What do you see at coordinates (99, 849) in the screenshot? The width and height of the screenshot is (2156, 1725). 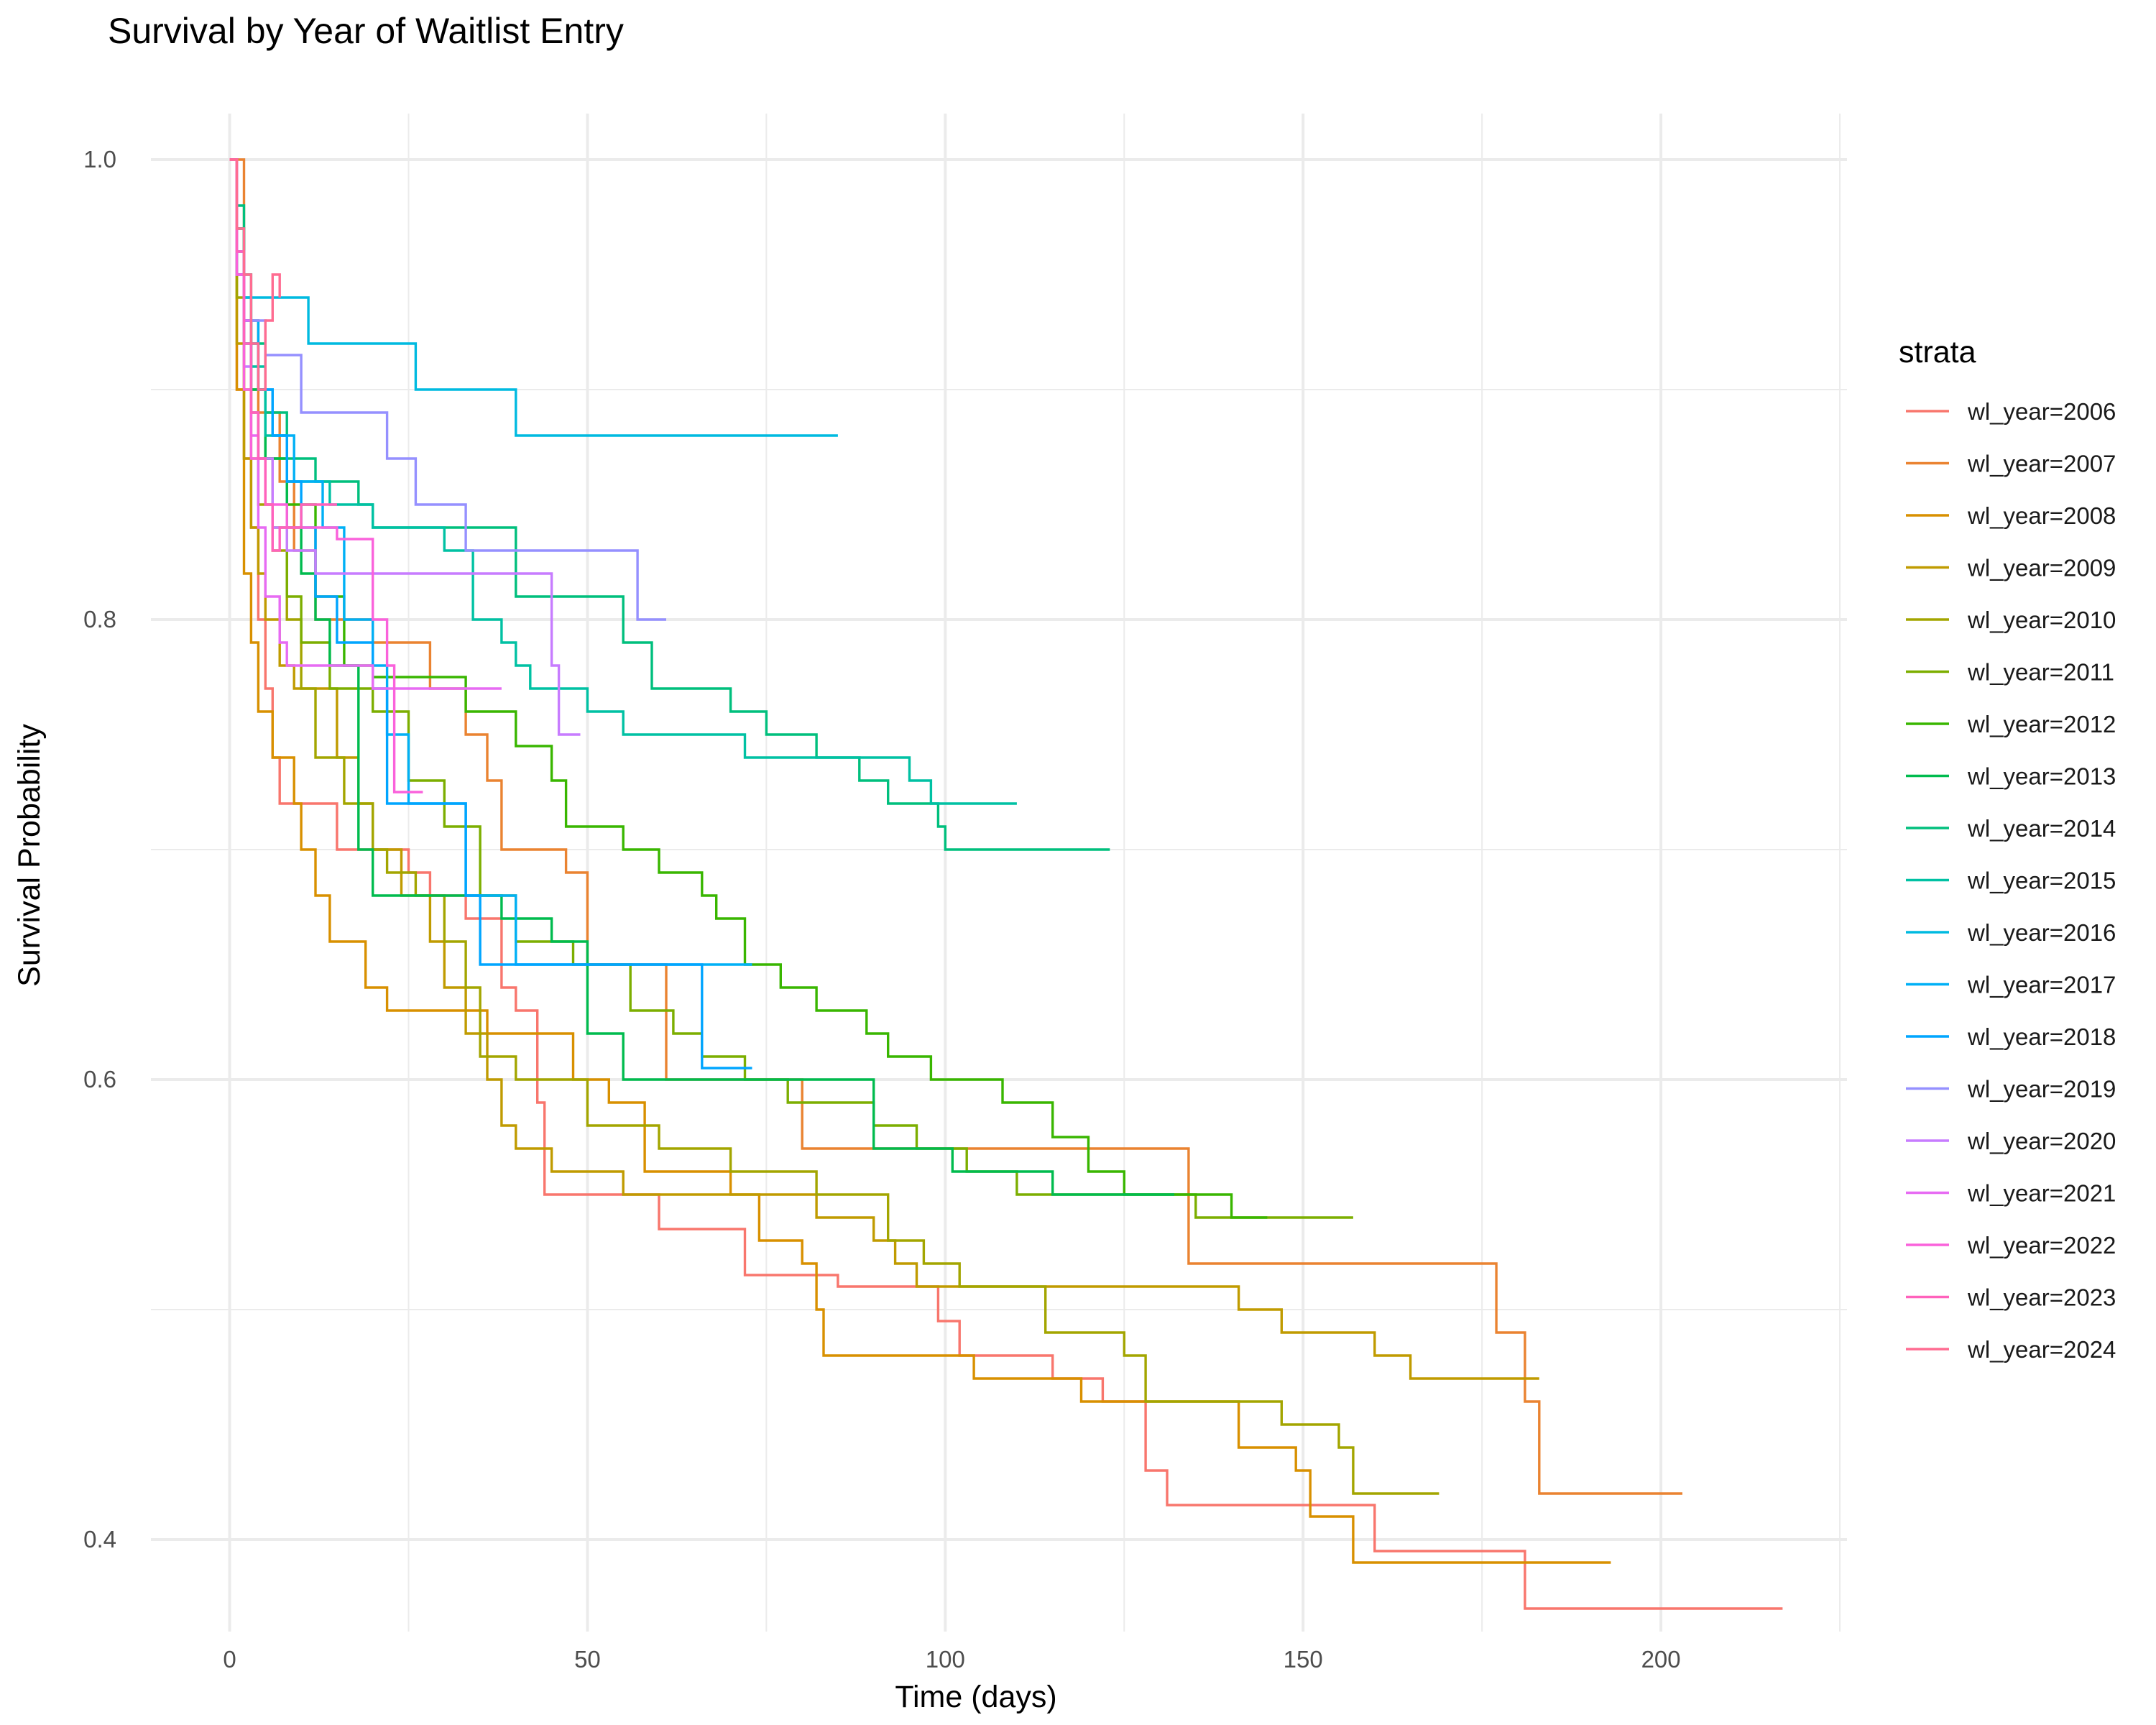 I see `y-axis-ticks: 0.4 0.6 0.8 1.0` at bounding box center [99, 849].